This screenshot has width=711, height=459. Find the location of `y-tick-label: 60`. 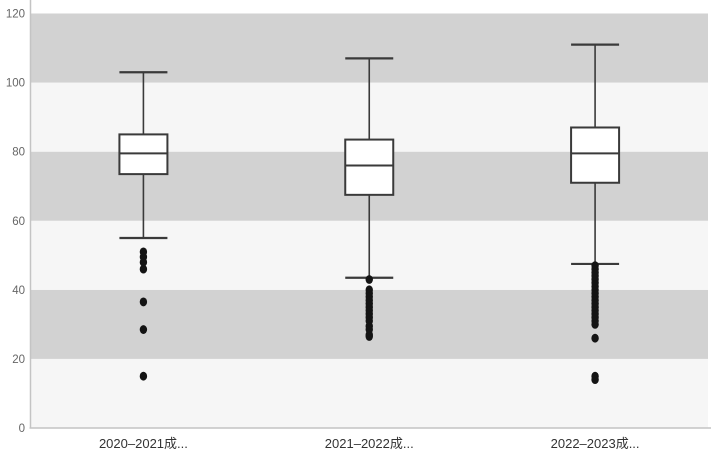

y-tick-label: 60 is located at coordinates (18, 222).